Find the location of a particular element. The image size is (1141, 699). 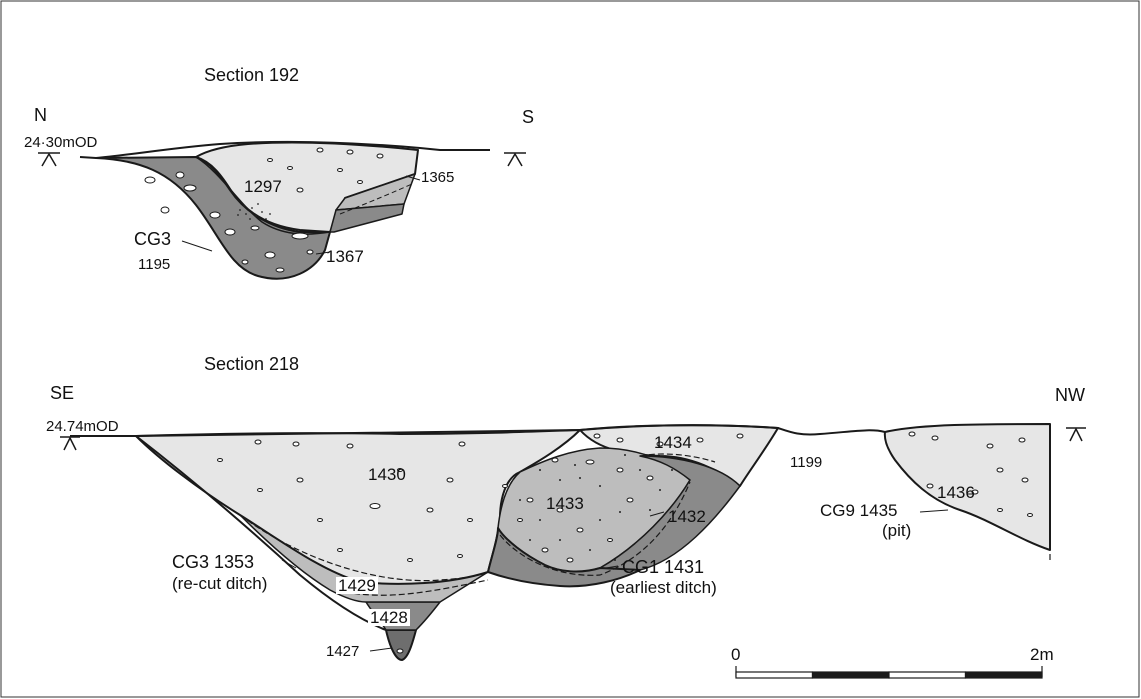

cg1-1431-label: CG1 1431 is located at coordinates (663, 567).